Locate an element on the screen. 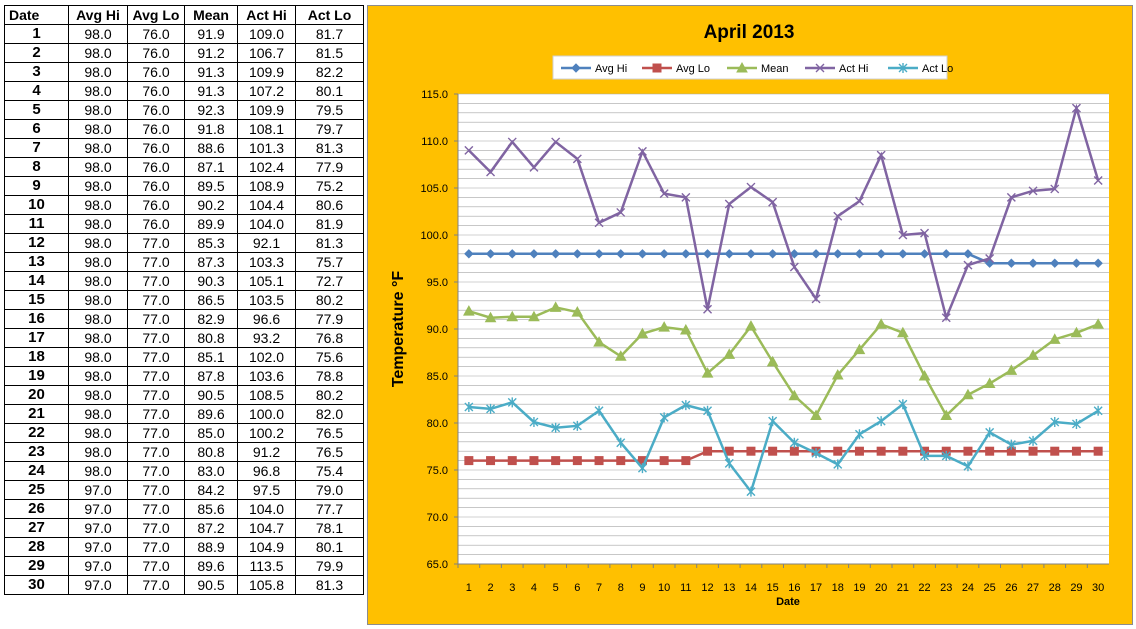 This screenshot has width=1136, height=629. cell-act-hi: 108.5 is located at coordinates (266, 395).